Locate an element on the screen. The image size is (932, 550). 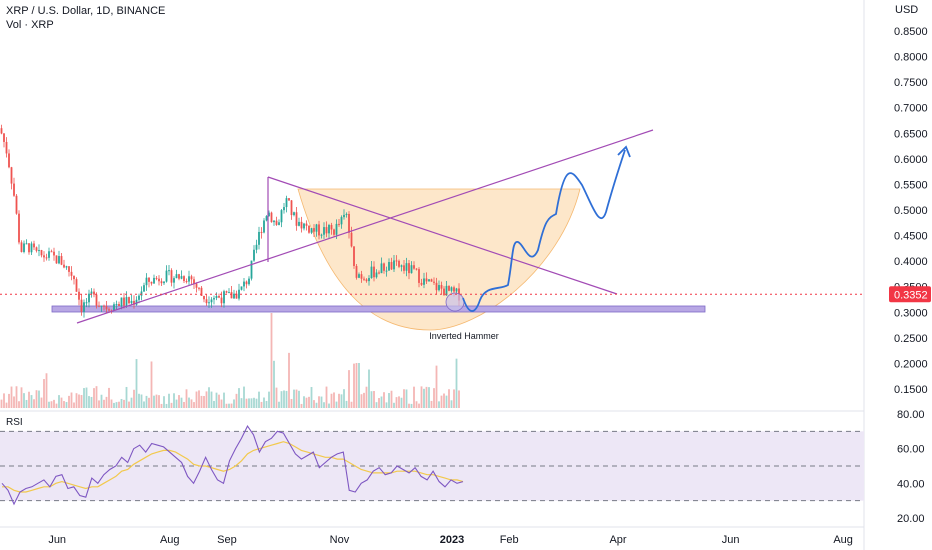
symbol-title: XRP / U.S. Dollar, 1D, BINANCE is located at coordinates (86, 11).